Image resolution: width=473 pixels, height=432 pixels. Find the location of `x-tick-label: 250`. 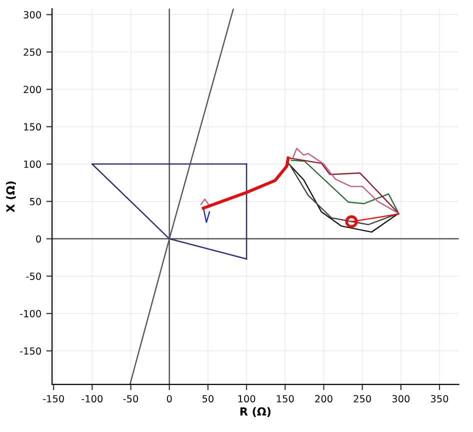

x-tick-label: 250 is located at coordinates (362, 398).